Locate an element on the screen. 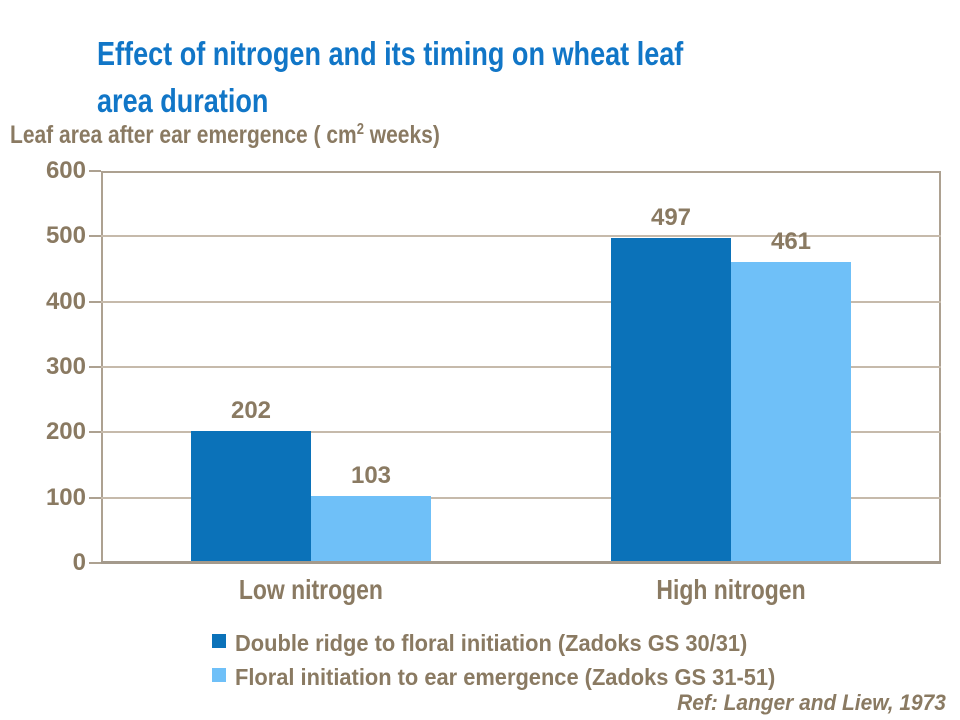 This screenshot has width=960, height=720. bar-value-label: 202 is located at coordinates (251, 411).